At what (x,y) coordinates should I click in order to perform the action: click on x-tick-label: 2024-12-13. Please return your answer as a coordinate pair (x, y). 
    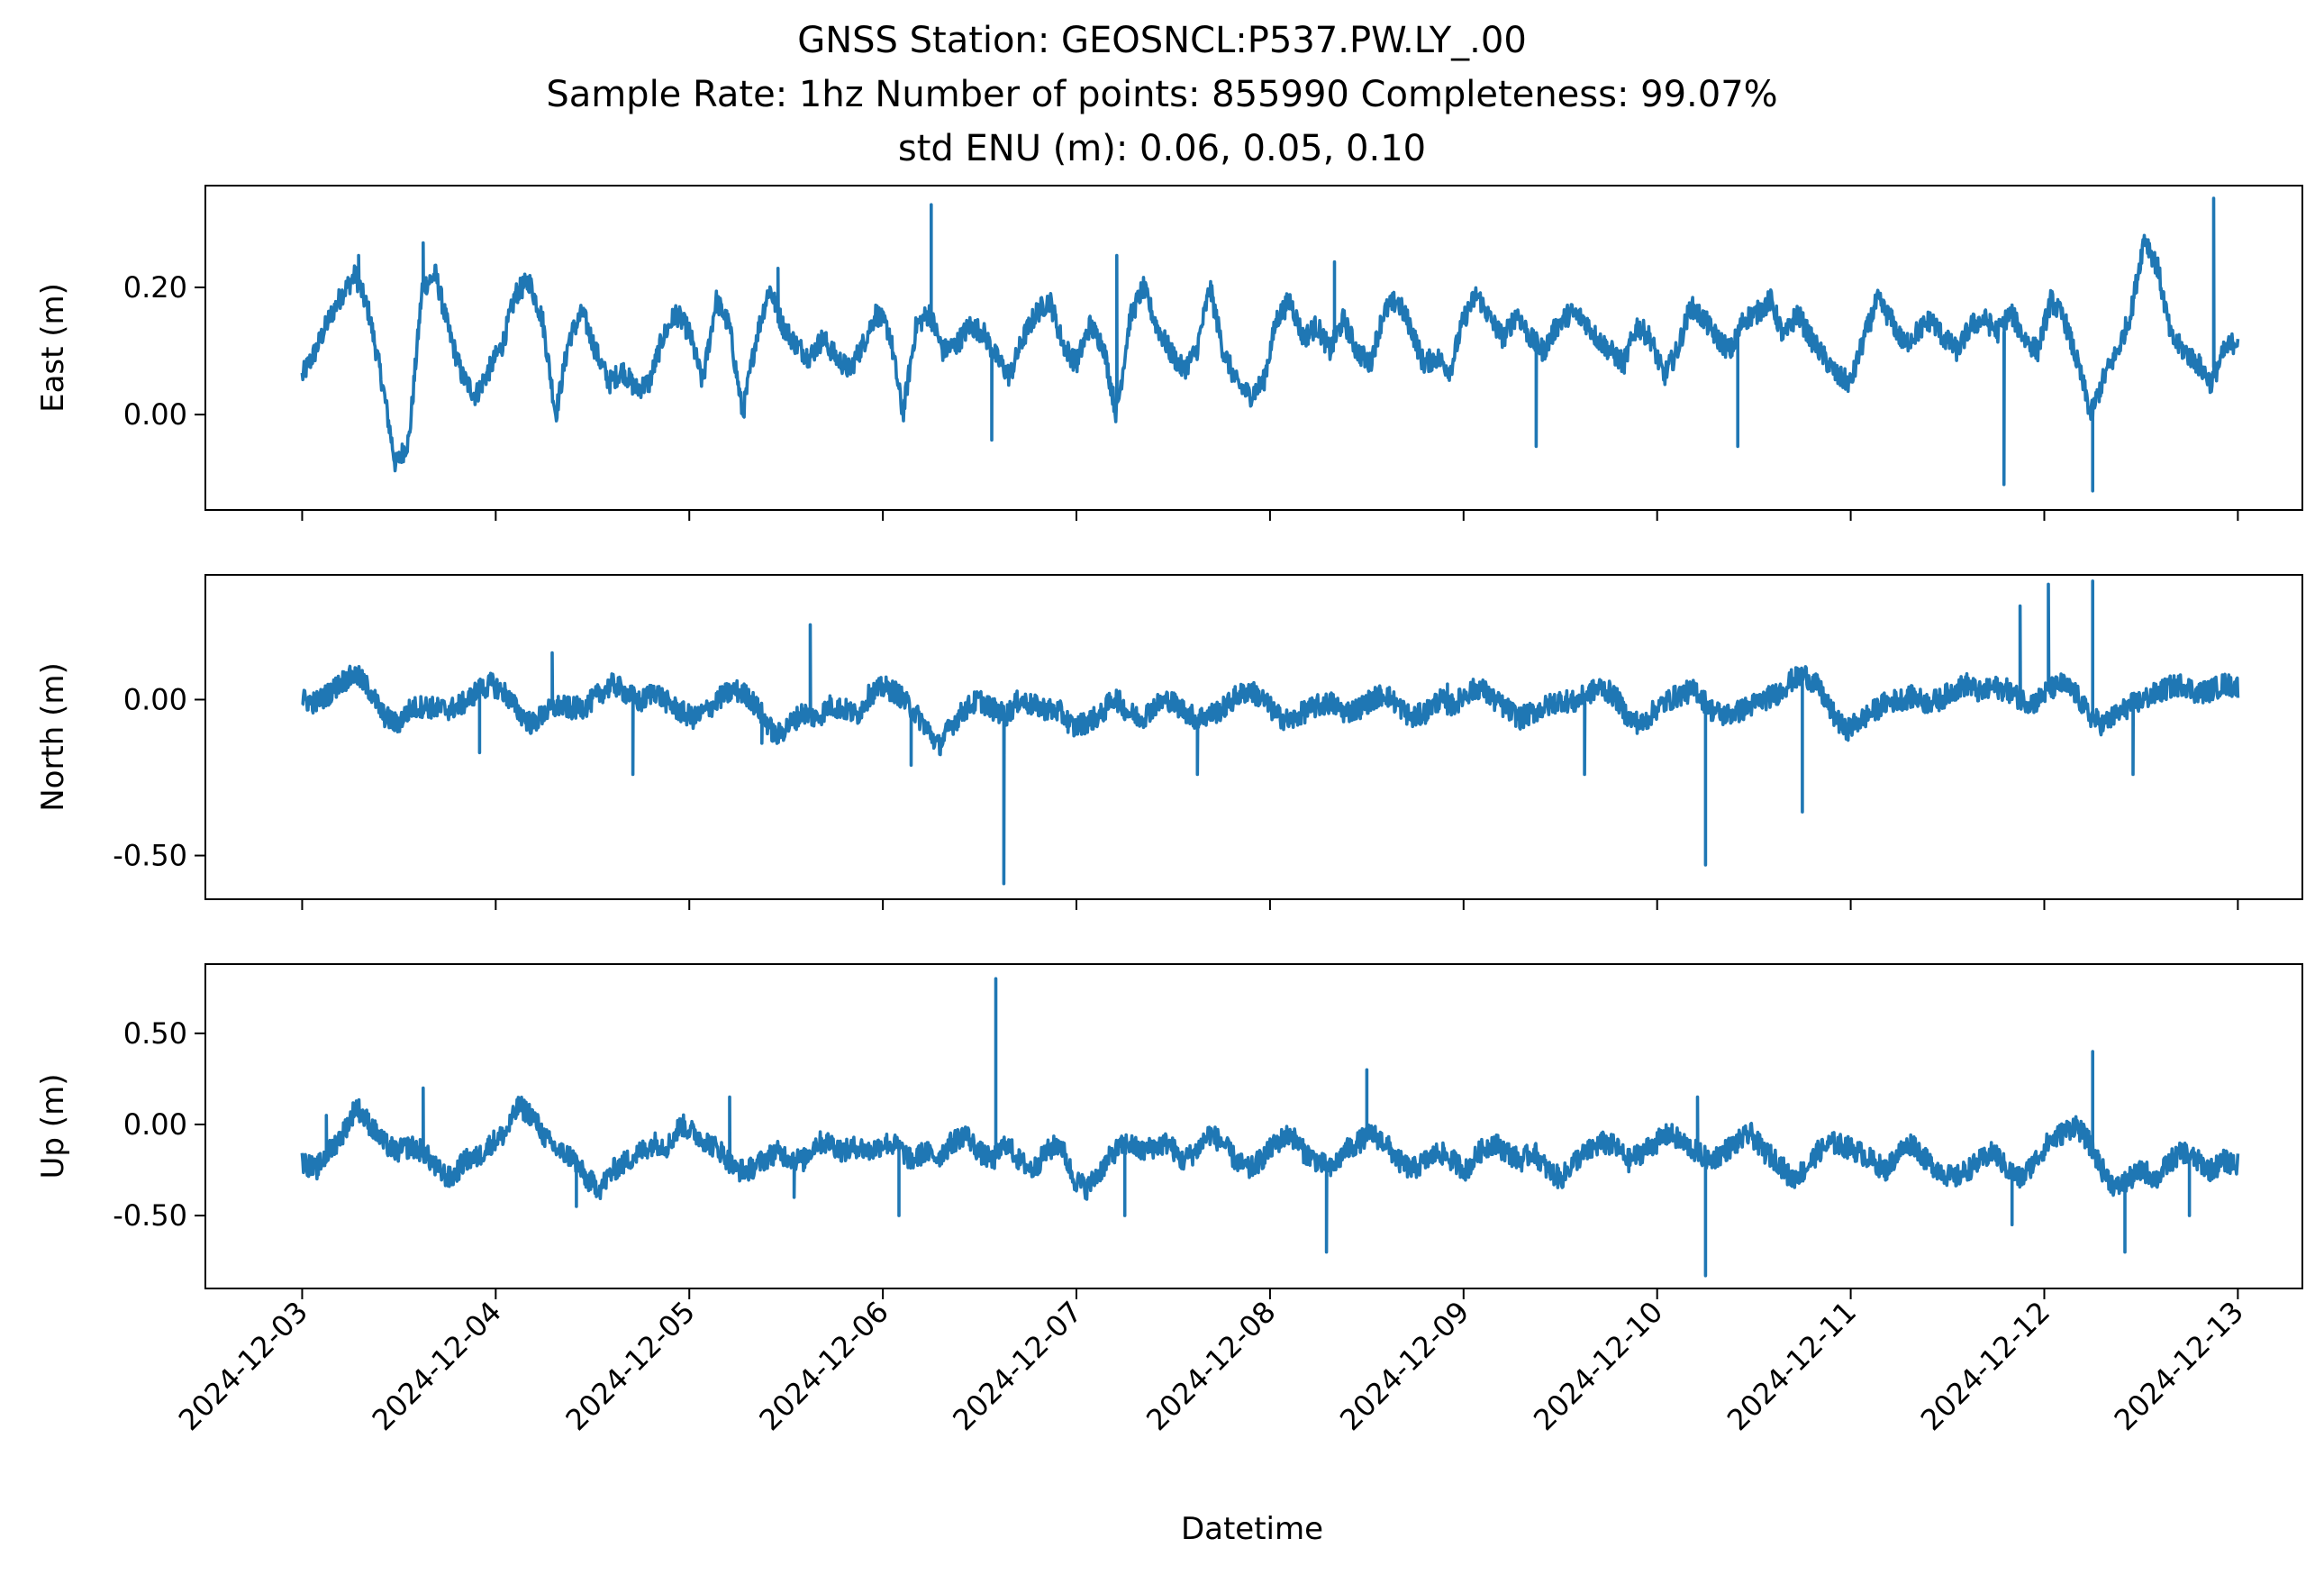
    Looking at the image, I should click on (2179, 1366).